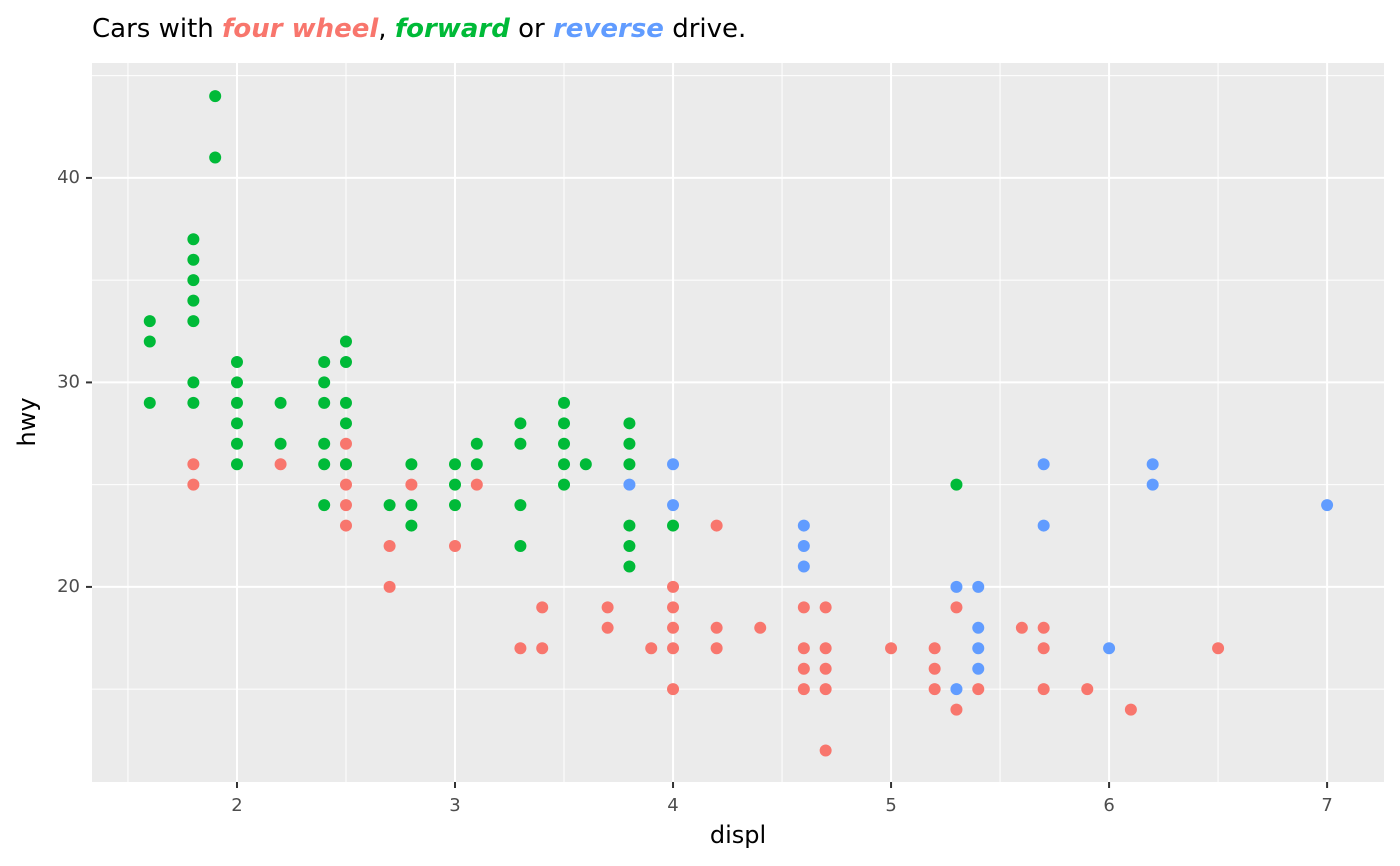 This screenshot has height=866, width=1400. What do you see at coordinates (890, 805) in the screenshot?
I see `x-tick-label: 5` at bounding box center [890, 805].